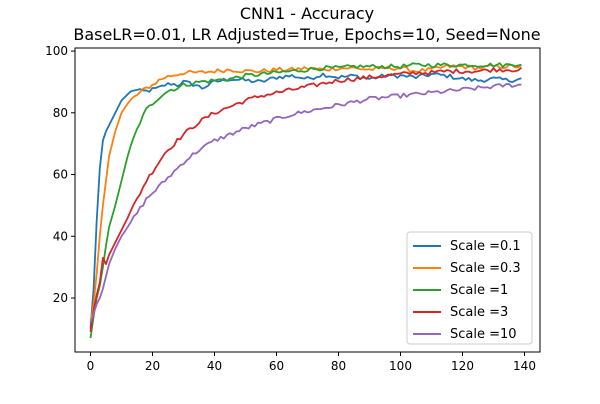 The width and height of the screenshot is (600, 404). I want to click on legend-label: Scale =0.3, so click(485, 268).